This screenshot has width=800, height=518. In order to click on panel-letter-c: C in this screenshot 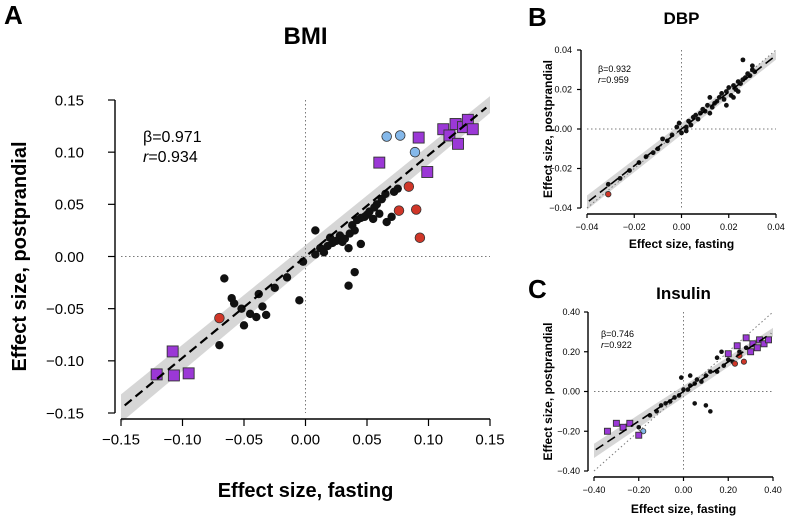, I will do `click(537, 289)`.